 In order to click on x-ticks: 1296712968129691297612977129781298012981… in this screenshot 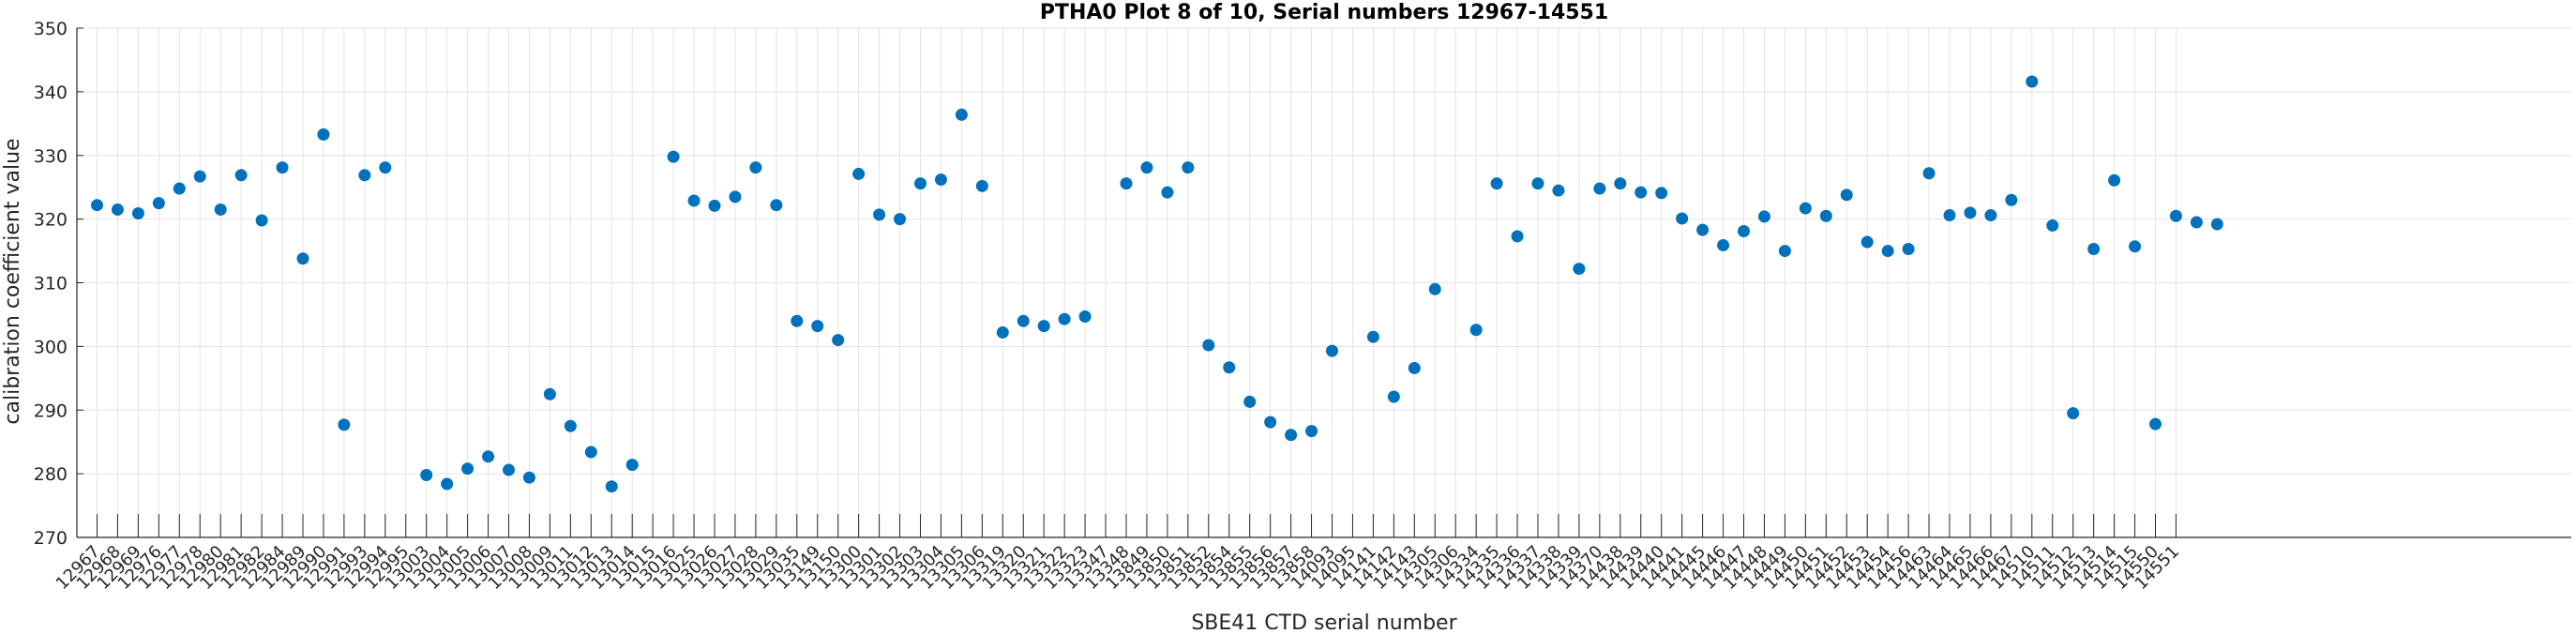, I will do `click(1118, 554)`.